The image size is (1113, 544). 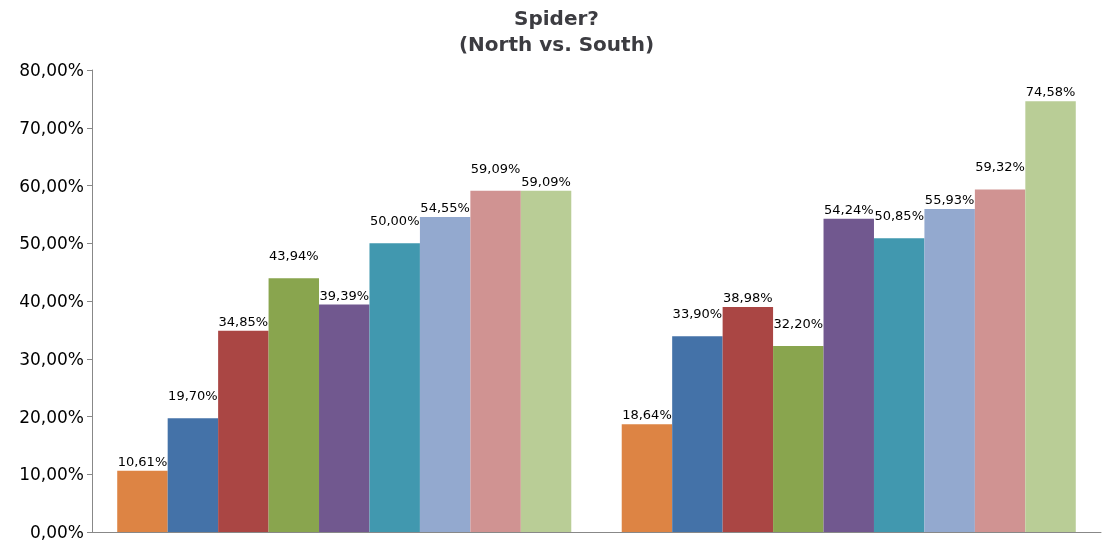 What do you see at coordinates (1050, 92) in the screenshot?
I see `data-label: 74,58%` at bounding box center [1050, 92].